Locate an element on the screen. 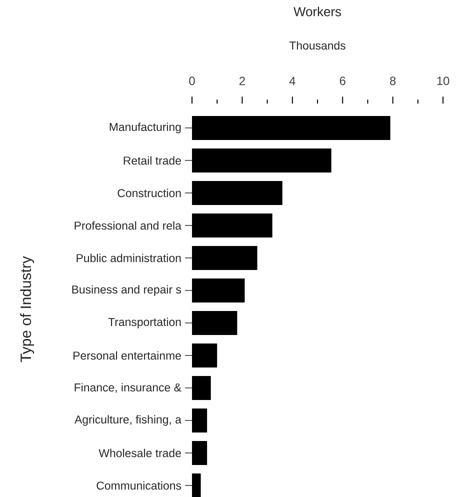 The height and width of the screenshot is (497, 456). y-tick-label: Retail trade is located at coordinates (152, 160).